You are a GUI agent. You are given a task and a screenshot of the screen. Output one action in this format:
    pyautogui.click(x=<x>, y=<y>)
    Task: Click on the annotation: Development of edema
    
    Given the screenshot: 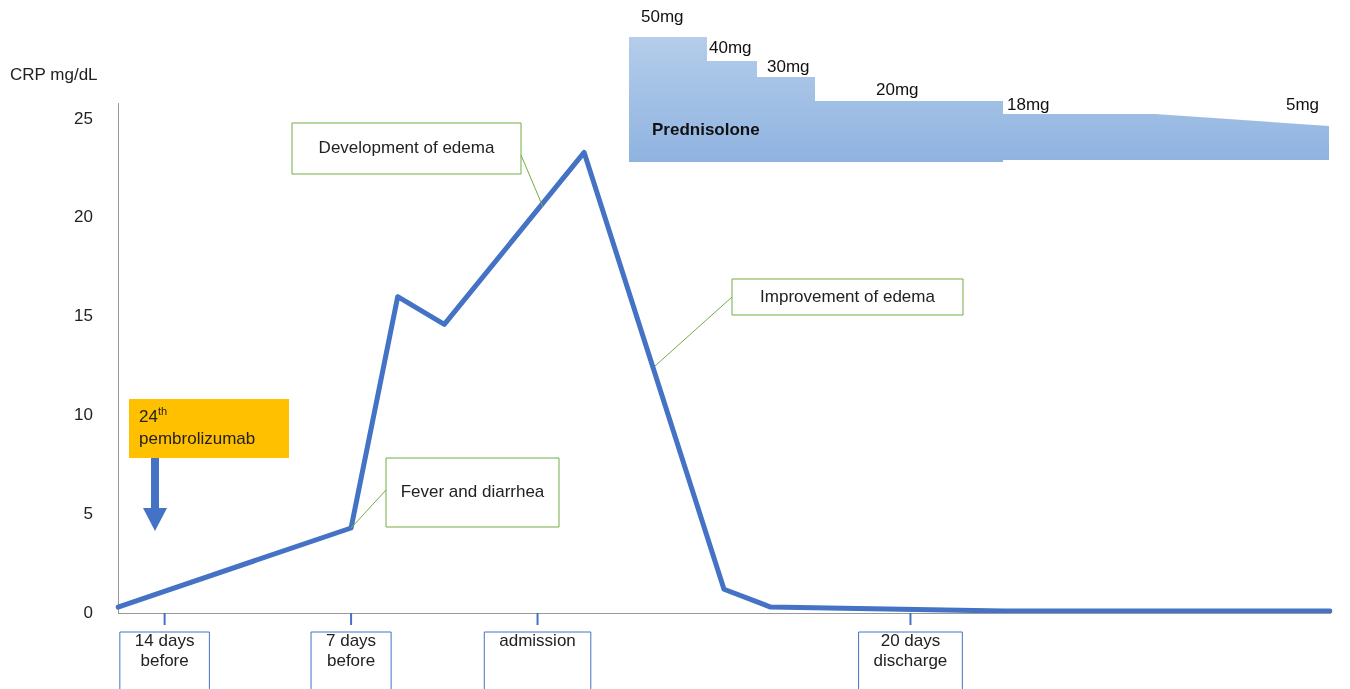 What is the action you would take?
    pyautogui.click(x=406, y=148)
    